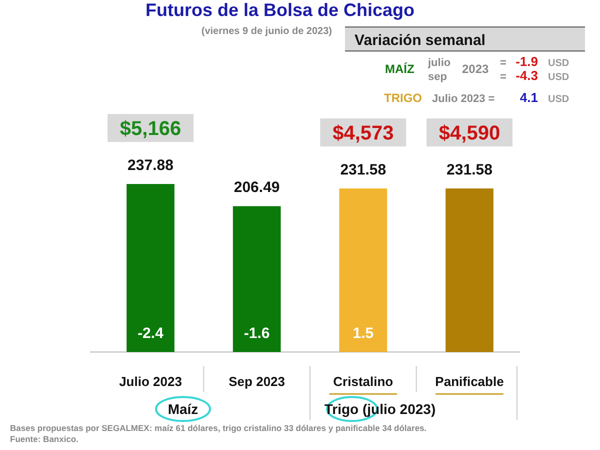 The width and height of the screenshot is (600, 450). I want to click on annotation: -2.4, so click(151, 333).